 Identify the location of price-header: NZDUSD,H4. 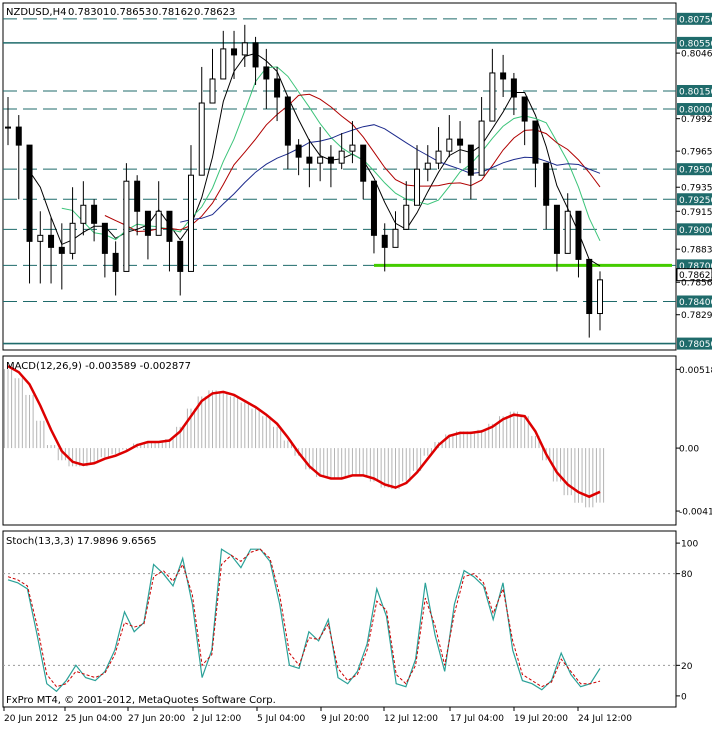
(36, 12).